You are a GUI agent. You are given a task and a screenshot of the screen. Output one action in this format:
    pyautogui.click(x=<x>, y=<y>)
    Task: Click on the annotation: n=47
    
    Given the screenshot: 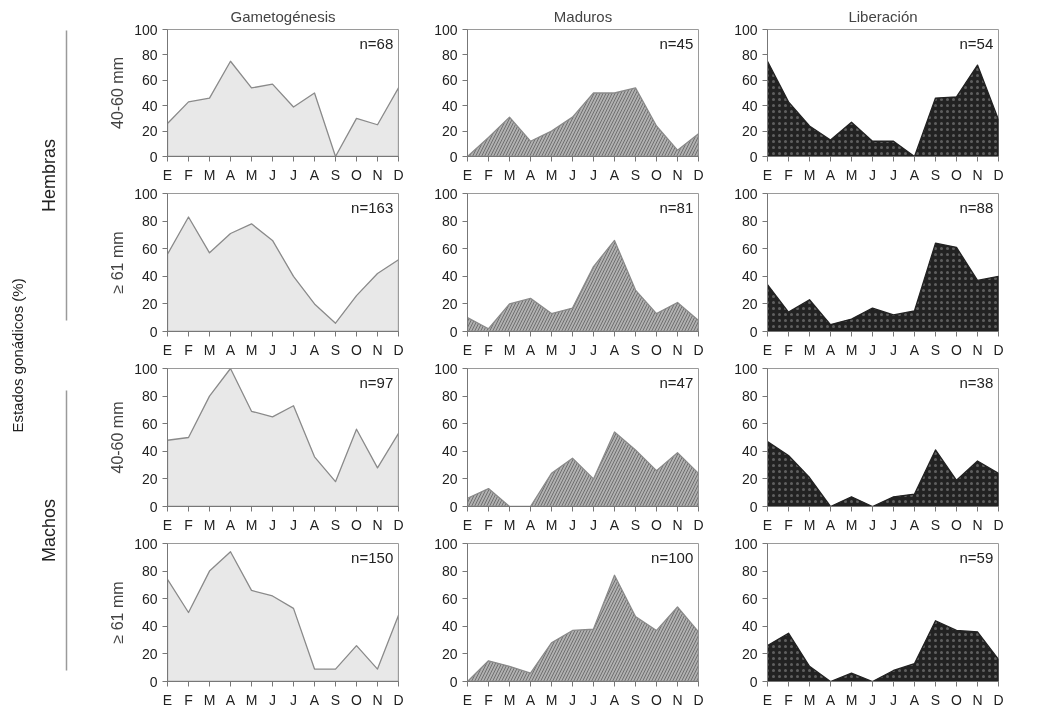 What is the action you would take?
    pyautogui.click(x=676, y=383)
    